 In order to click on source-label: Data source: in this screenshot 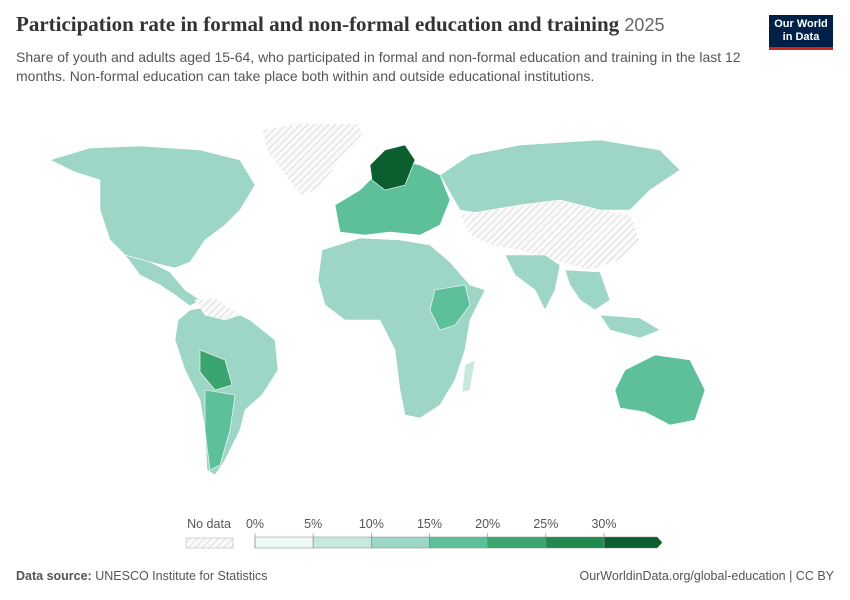, I will do `click(54, 576)`.